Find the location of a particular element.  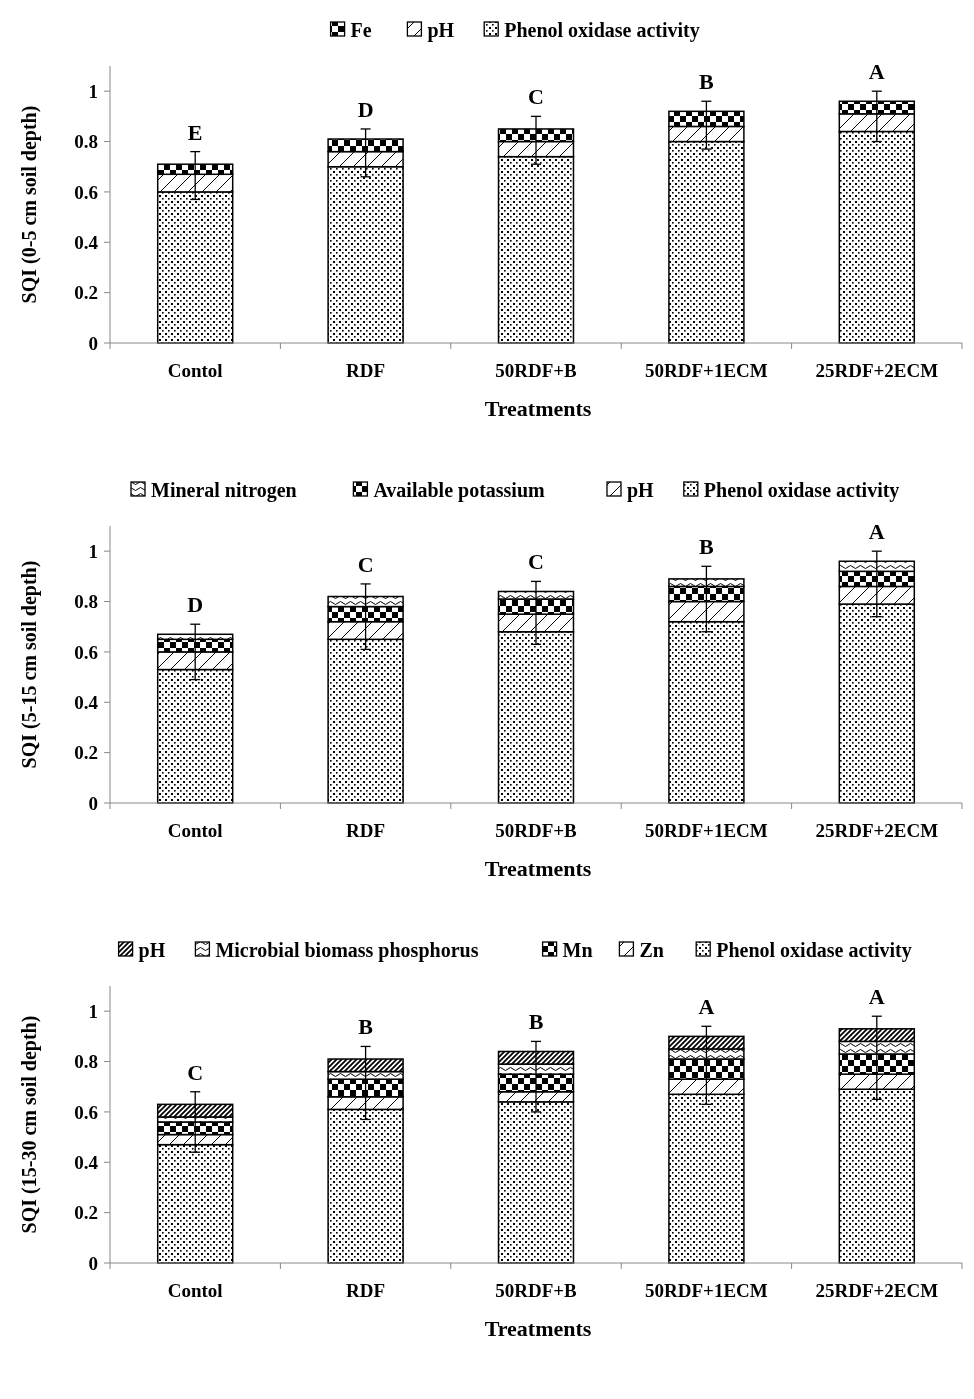

legend-label: Available potassium is located at coordinates (459, 490).